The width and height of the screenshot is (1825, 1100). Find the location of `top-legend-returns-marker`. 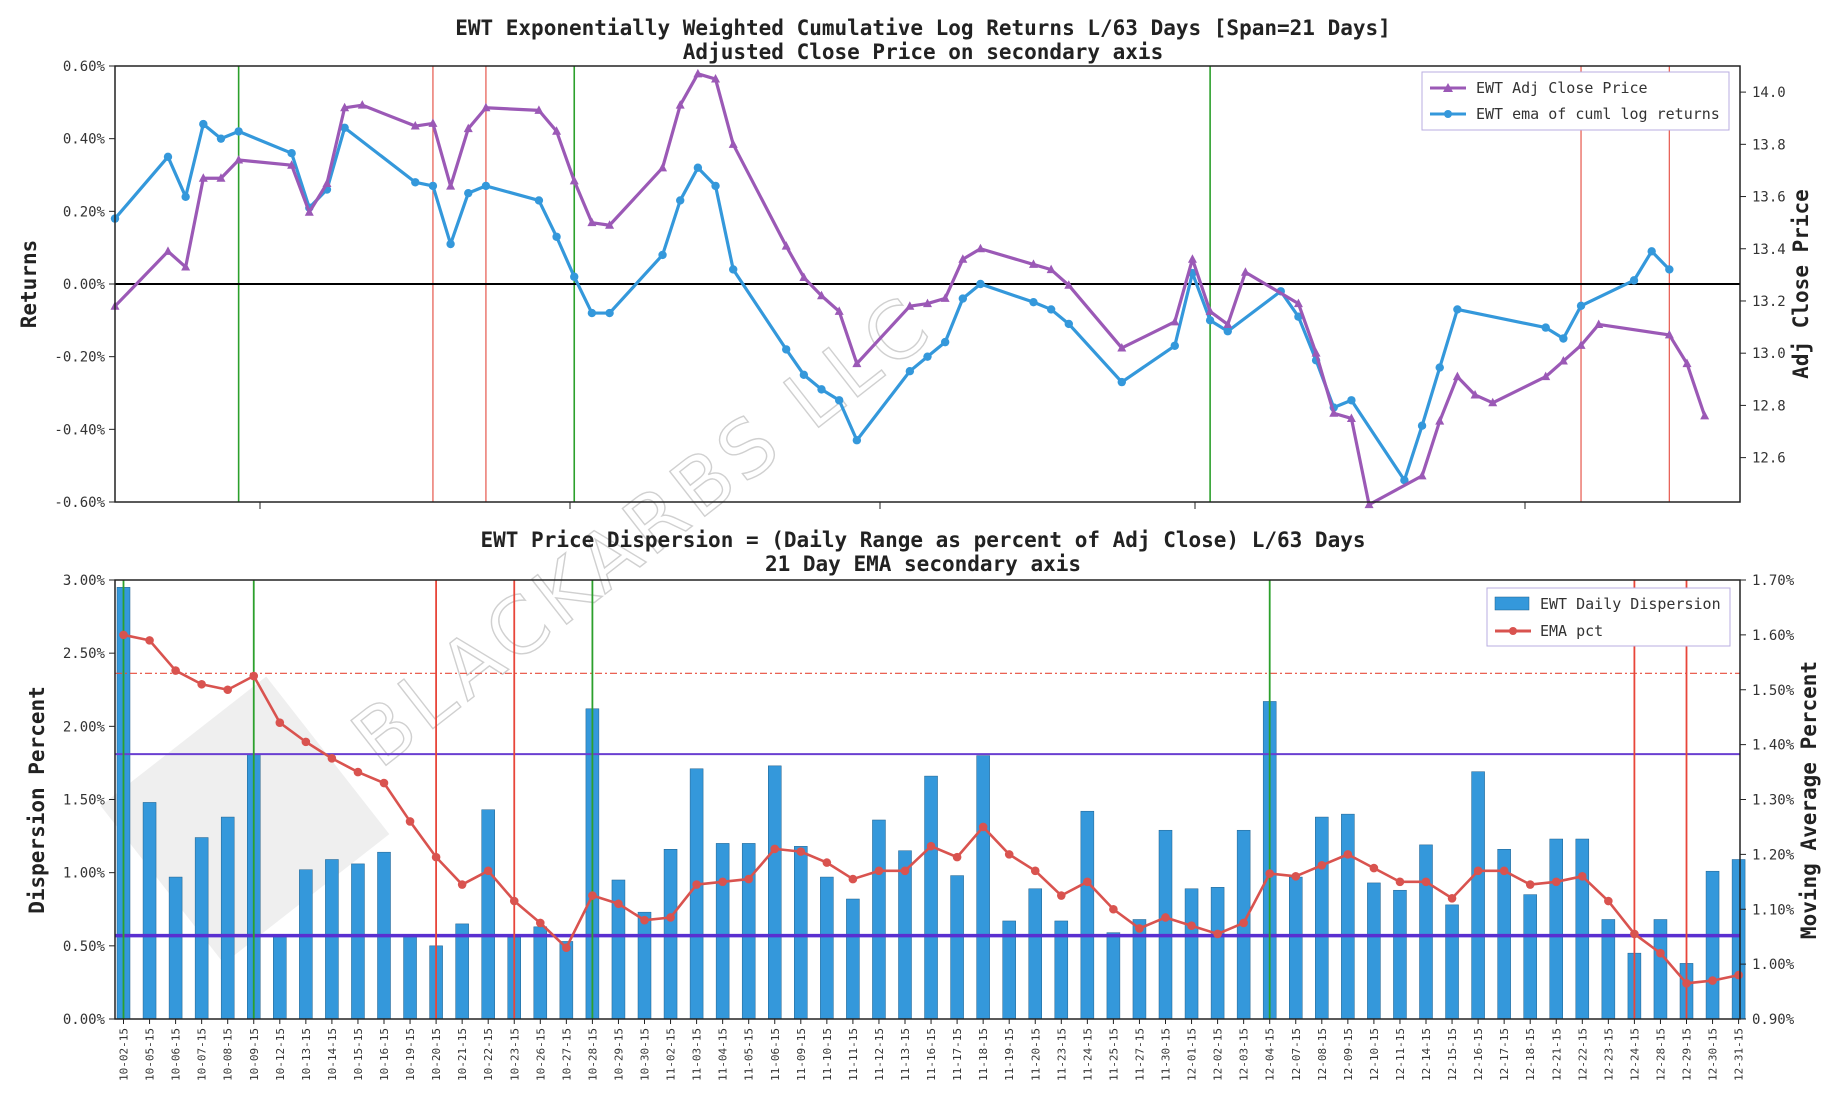

top-legend-returns-marker is located at coordinates (1448, 114).